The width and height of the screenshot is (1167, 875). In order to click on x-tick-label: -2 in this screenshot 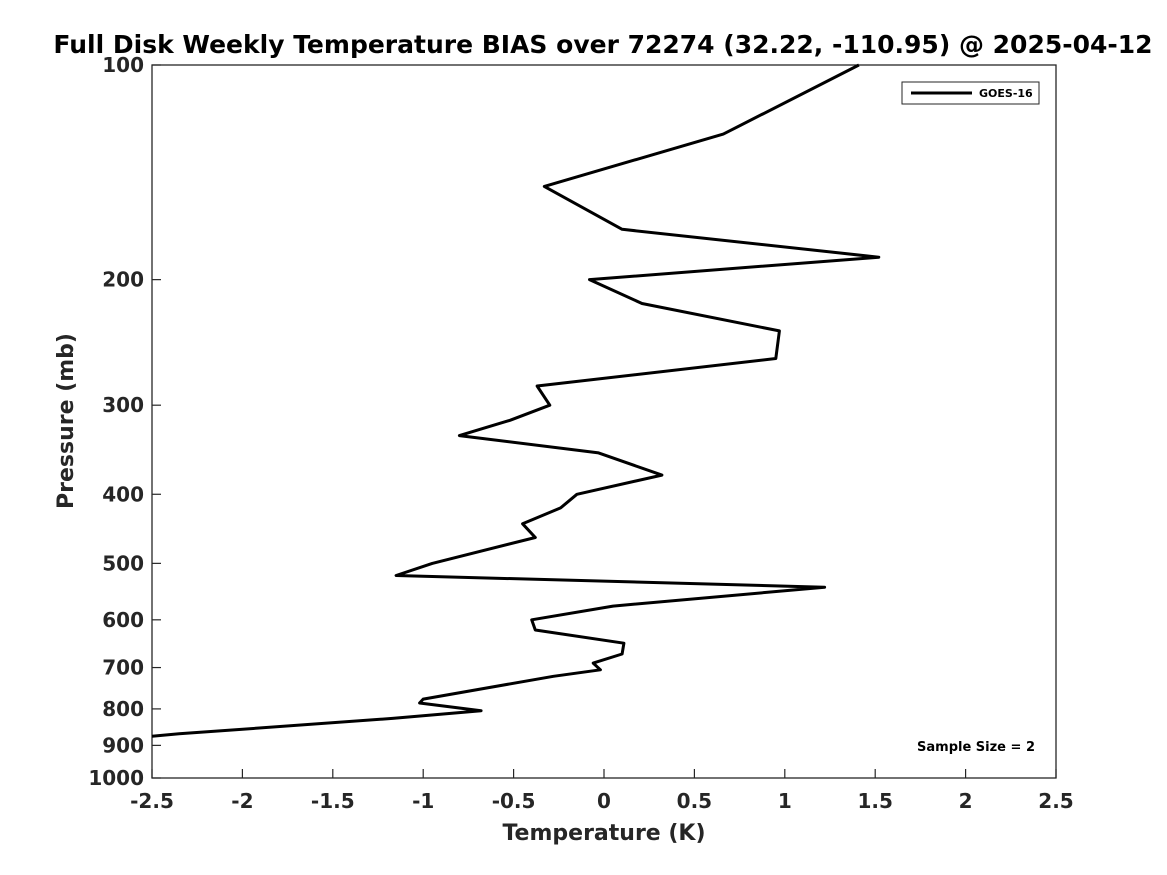, I will do `click(242, 801)`.